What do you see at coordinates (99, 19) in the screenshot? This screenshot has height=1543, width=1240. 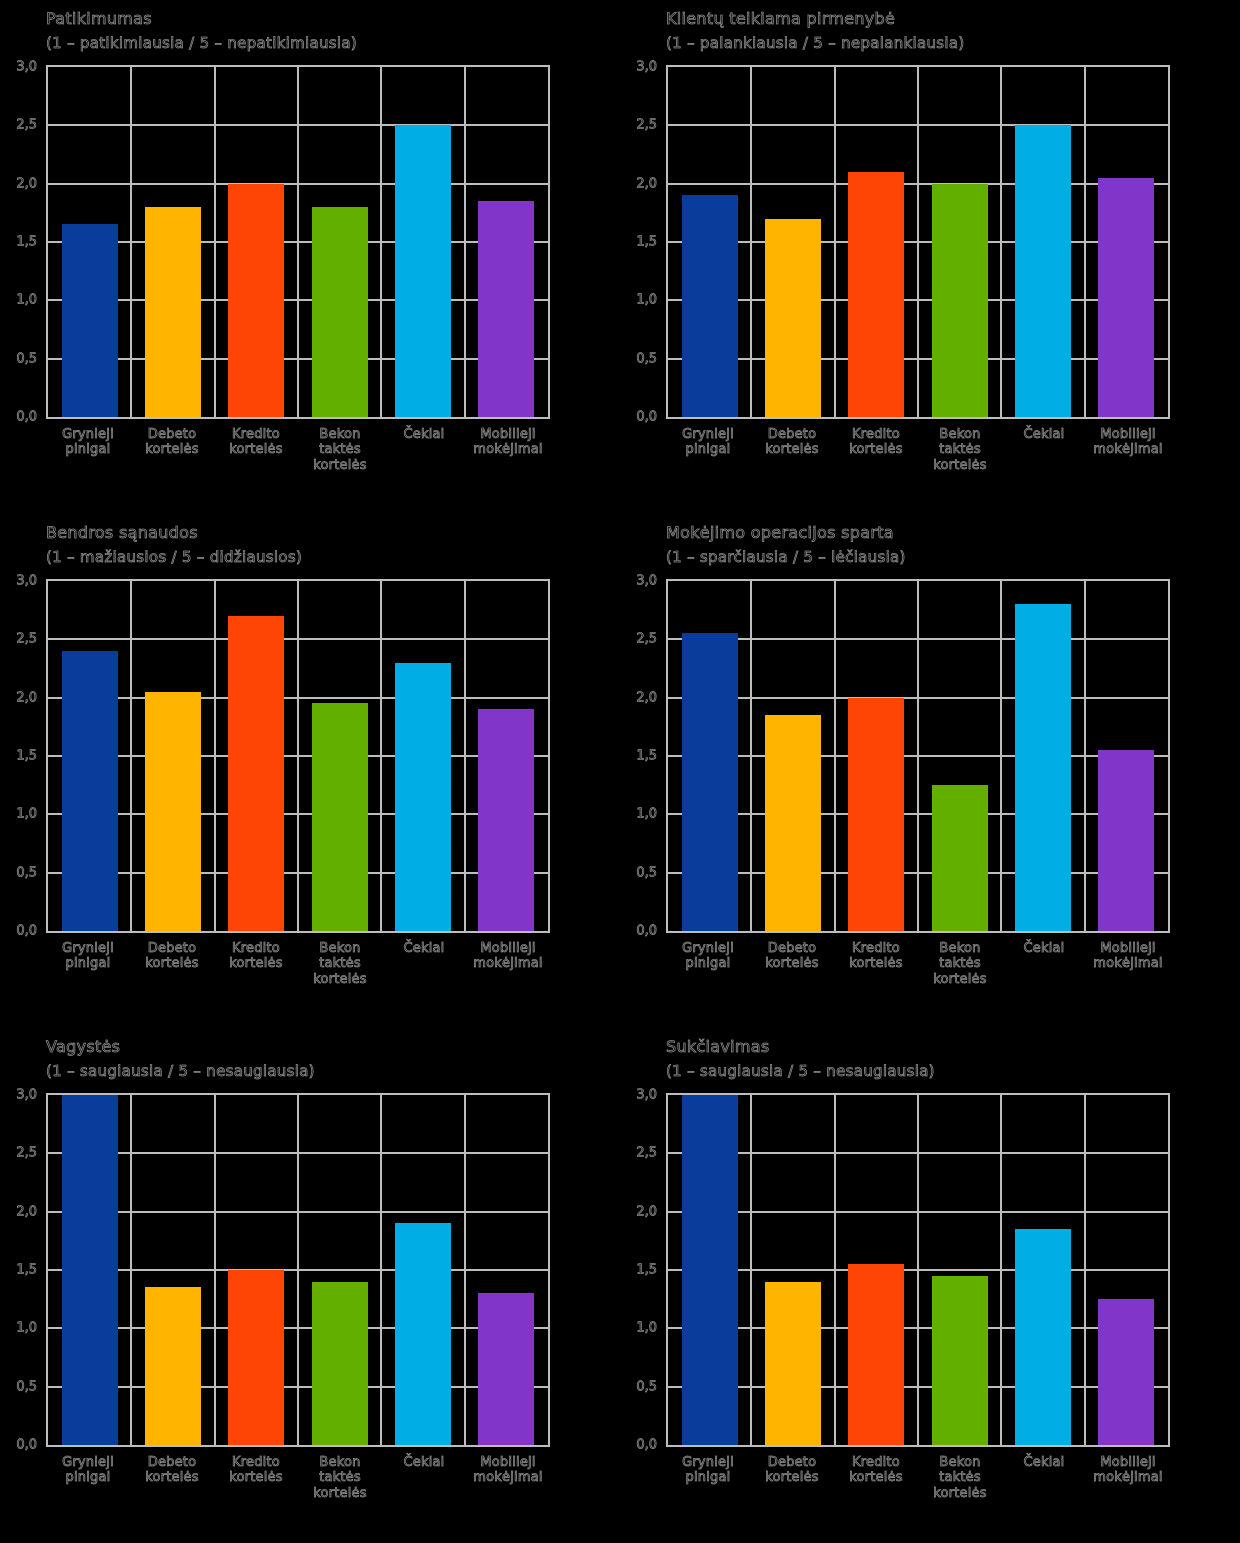 I see `chart-title: Patikimumas` at bounding box center [99, 19].